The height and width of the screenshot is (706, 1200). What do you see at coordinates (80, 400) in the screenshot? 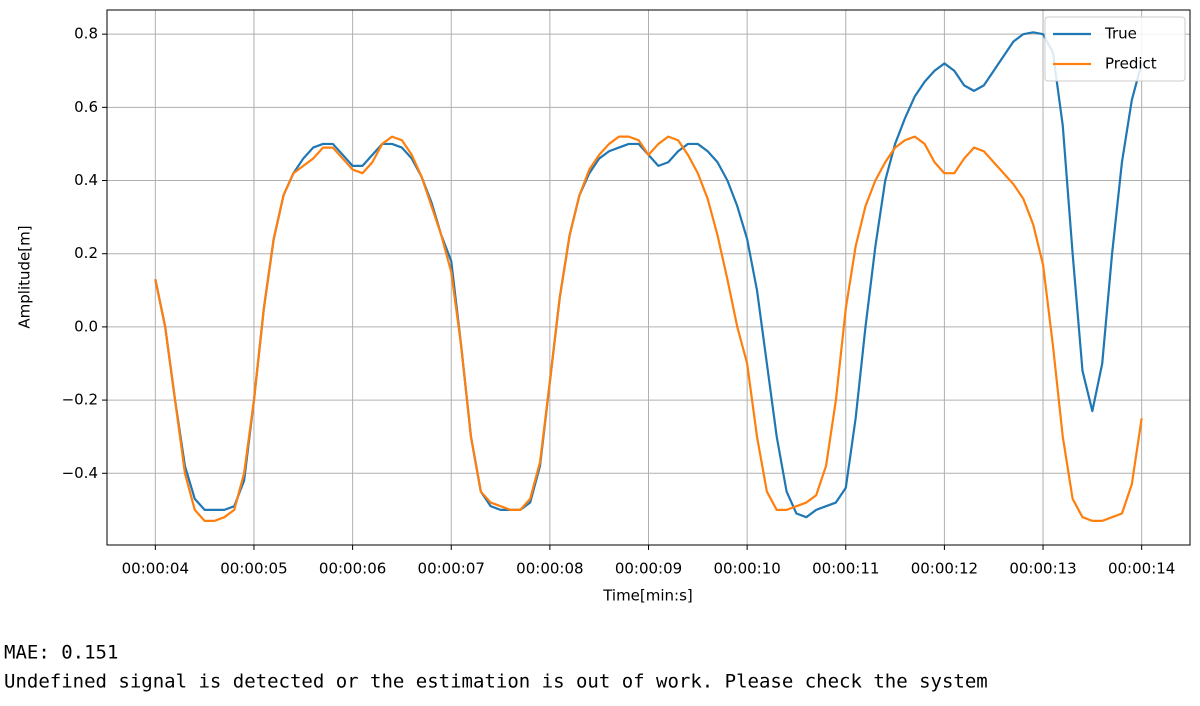
I see `y-tick-label: −0.2` at bounding box center [80, 400].